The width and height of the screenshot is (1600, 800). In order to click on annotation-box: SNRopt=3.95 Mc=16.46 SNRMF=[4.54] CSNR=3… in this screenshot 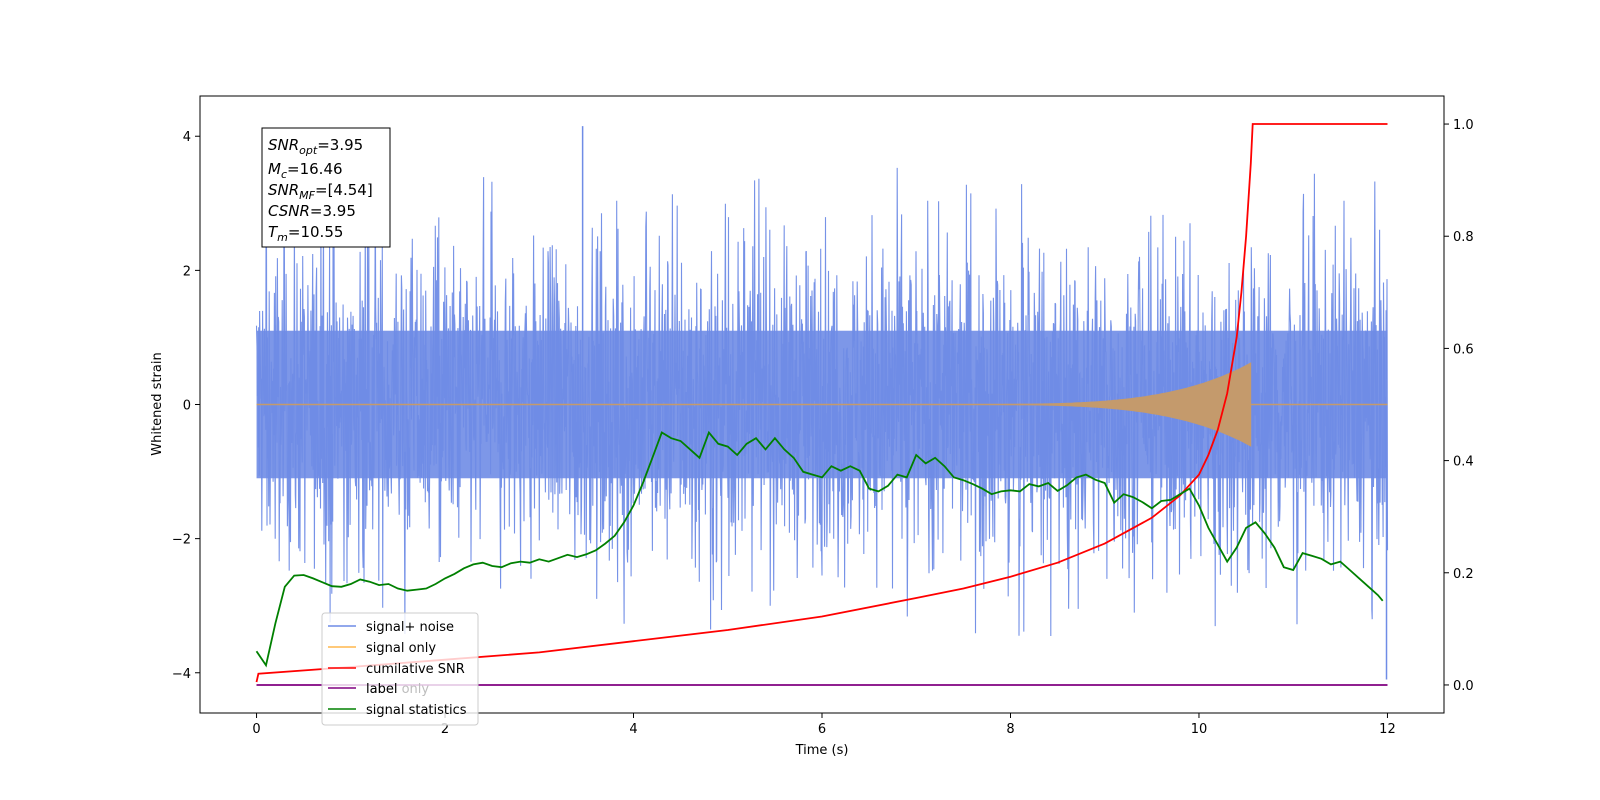, I will do `click(326, 187)`.